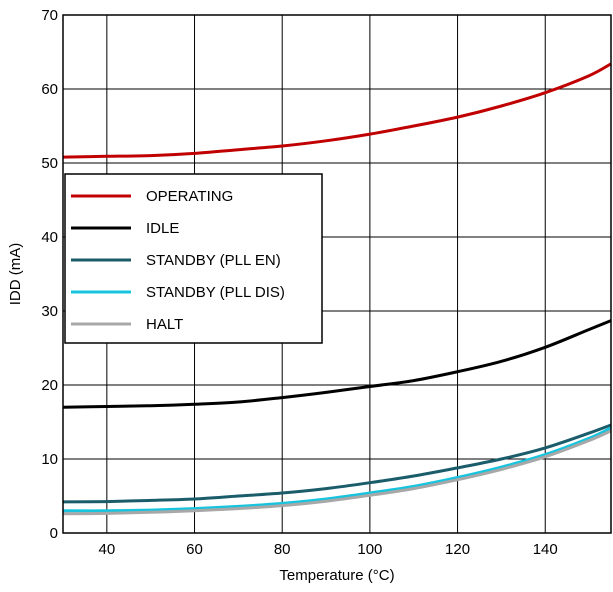 This screenshot has height=592, width=613. Describe the element at coordinates (106, 549) in the screenshot. I see `x-tick-label: 40` at that location.